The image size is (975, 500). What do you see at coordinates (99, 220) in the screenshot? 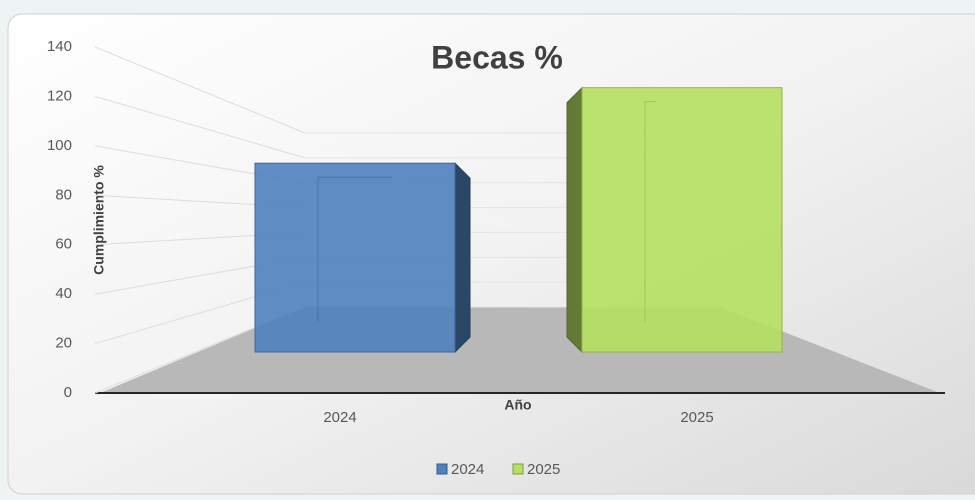
I see `y-axis-label: Cumplimiento %` at bounding box center [99, 220].